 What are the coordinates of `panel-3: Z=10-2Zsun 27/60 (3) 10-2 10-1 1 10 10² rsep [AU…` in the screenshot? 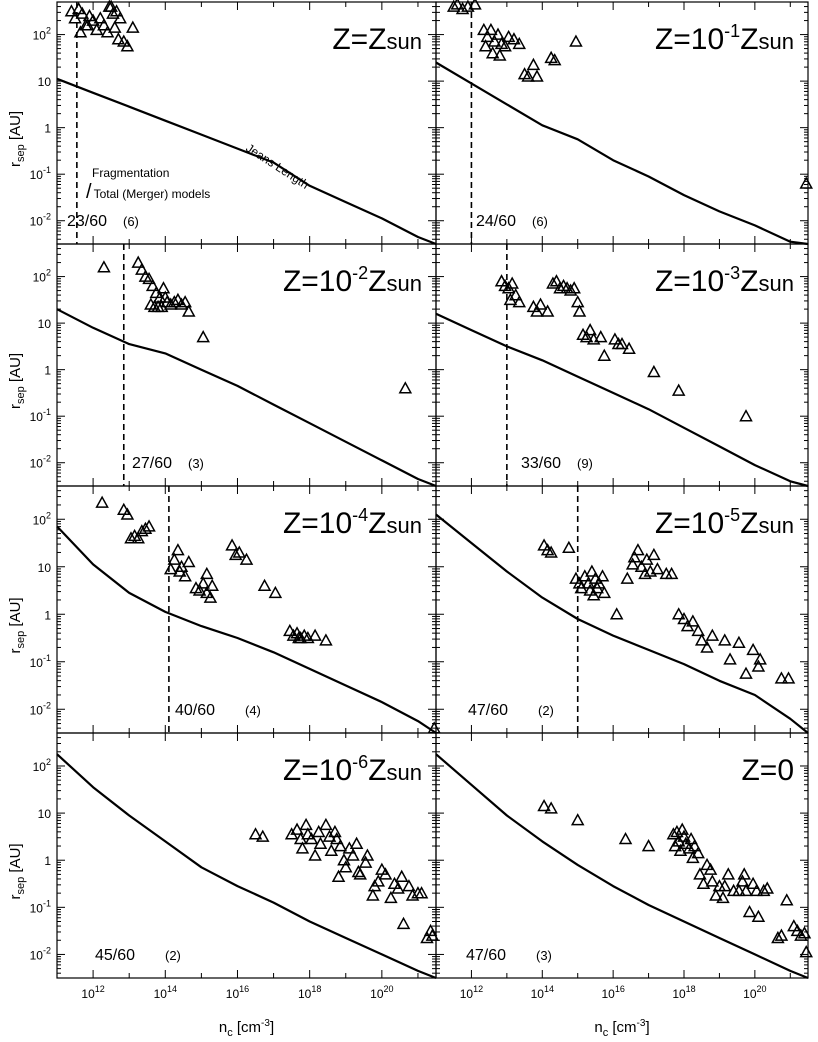 It's located at (222, 365).